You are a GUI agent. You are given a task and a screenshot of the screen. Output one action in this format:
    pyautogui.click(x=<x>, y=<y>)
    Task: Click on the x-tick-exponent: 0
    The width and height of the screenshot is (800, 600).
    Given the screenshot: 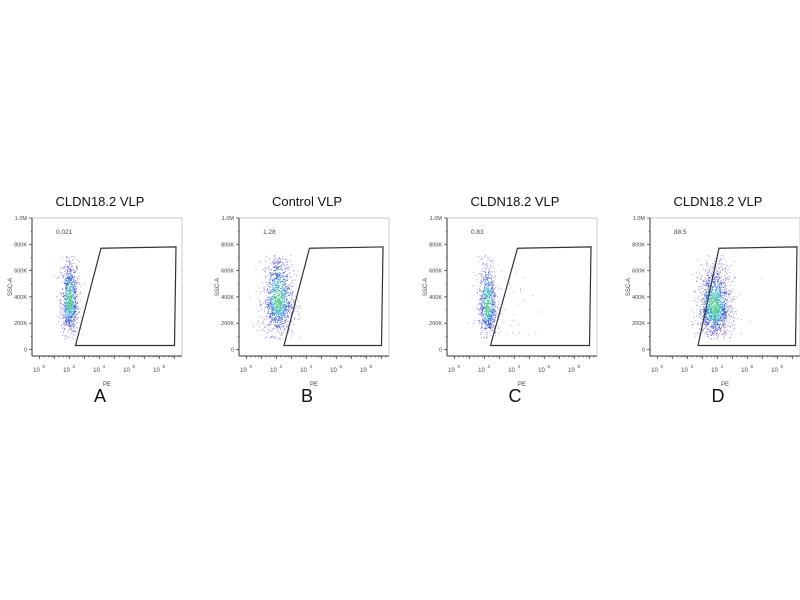 What is the action you would take?
    pyautogui.click(x=459, y=366)
    